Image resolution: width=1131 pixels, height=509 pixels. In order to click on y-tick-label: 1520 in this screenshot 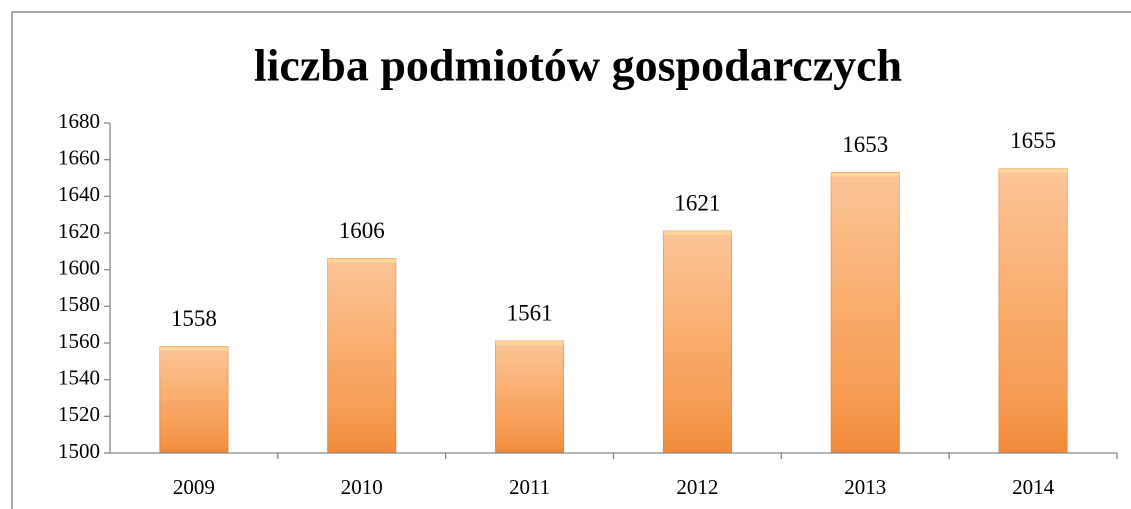, I will do `click(79, 414)`.